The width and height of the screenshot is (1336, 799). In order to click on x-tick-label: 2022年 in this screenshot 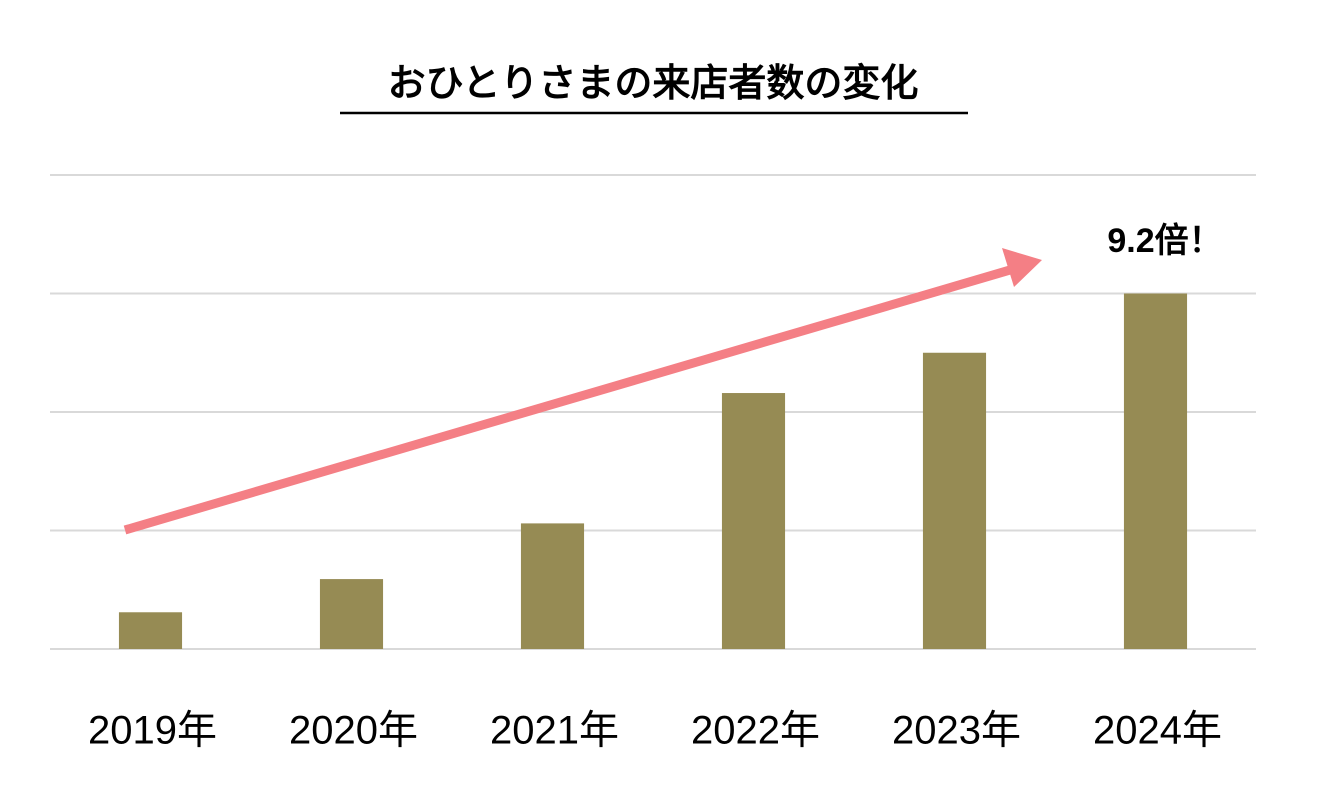, I will do `click(755, 731)`.